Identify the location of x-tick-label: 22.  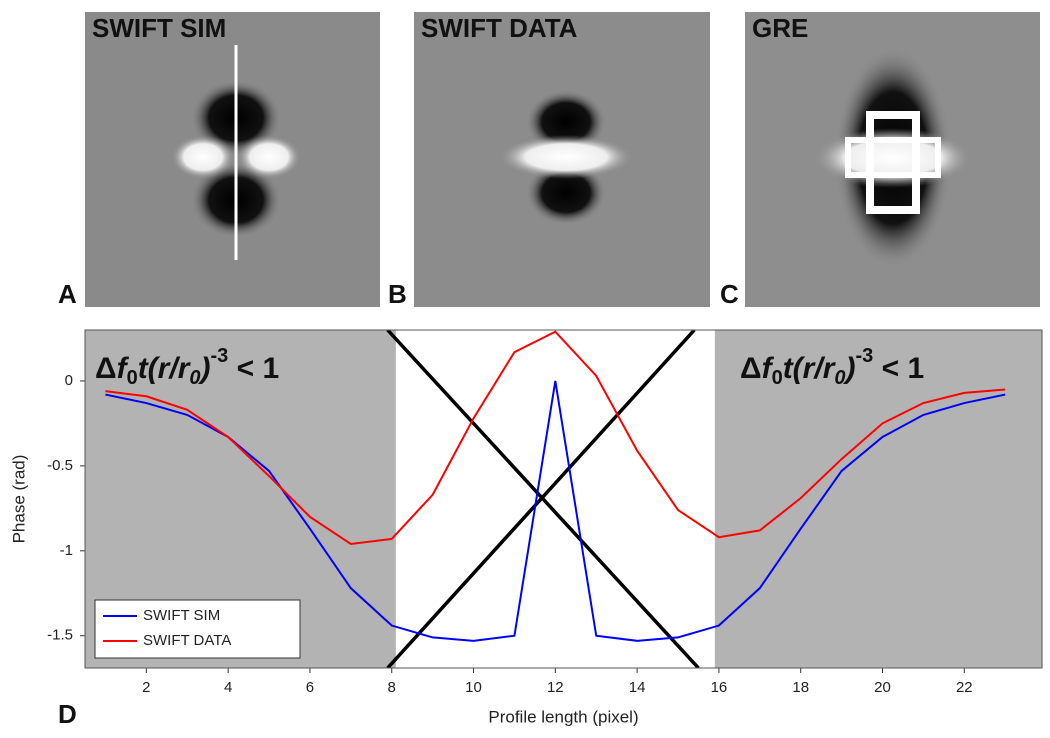
(964, 687).